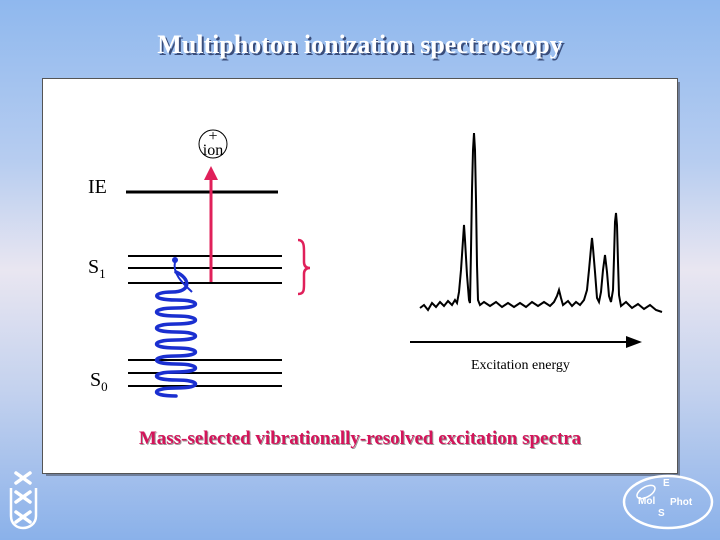  What do you see at coordinates (94, 267) in the screenshot?
I see `s1-label-main: S` at bounding box center [94, 267].